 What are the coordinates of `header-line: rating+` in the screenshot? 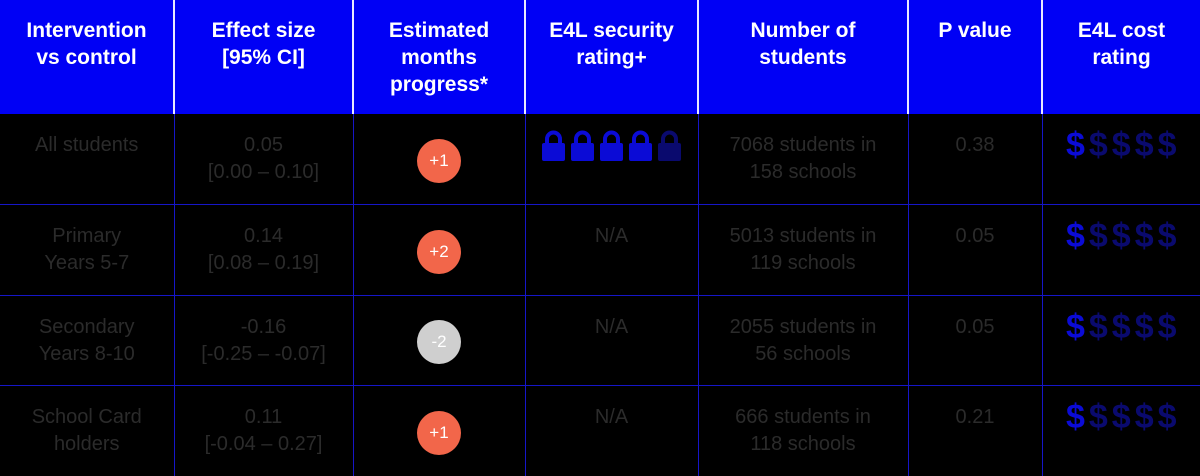 It's located at (611, 57).